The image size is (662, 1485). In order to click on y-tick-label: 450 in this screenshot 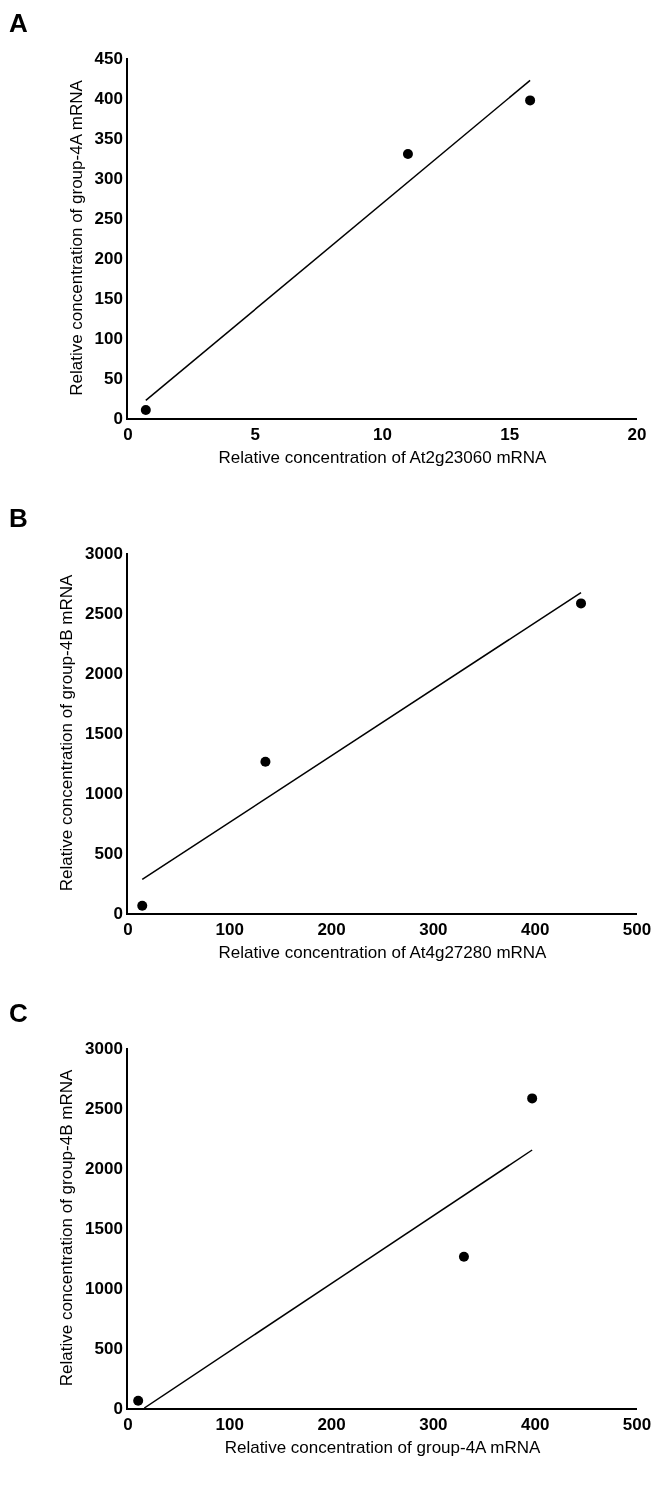, I will do `click(108, 58)`.